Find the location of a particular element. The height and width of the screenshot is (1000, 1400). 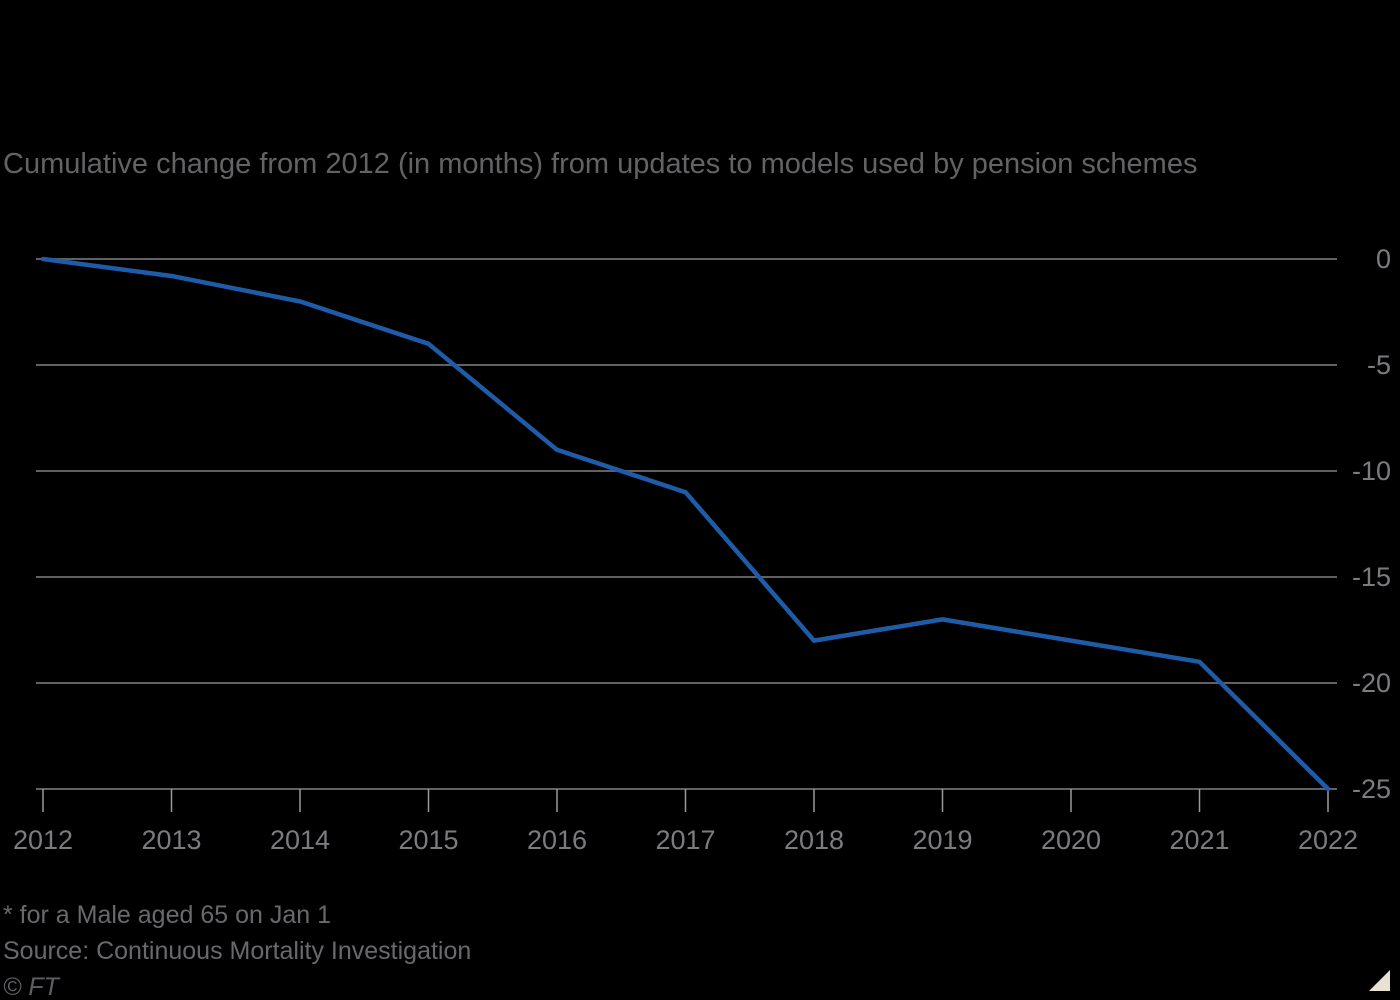

y-axis-label: -5 is located at coordinates (1379, 365).